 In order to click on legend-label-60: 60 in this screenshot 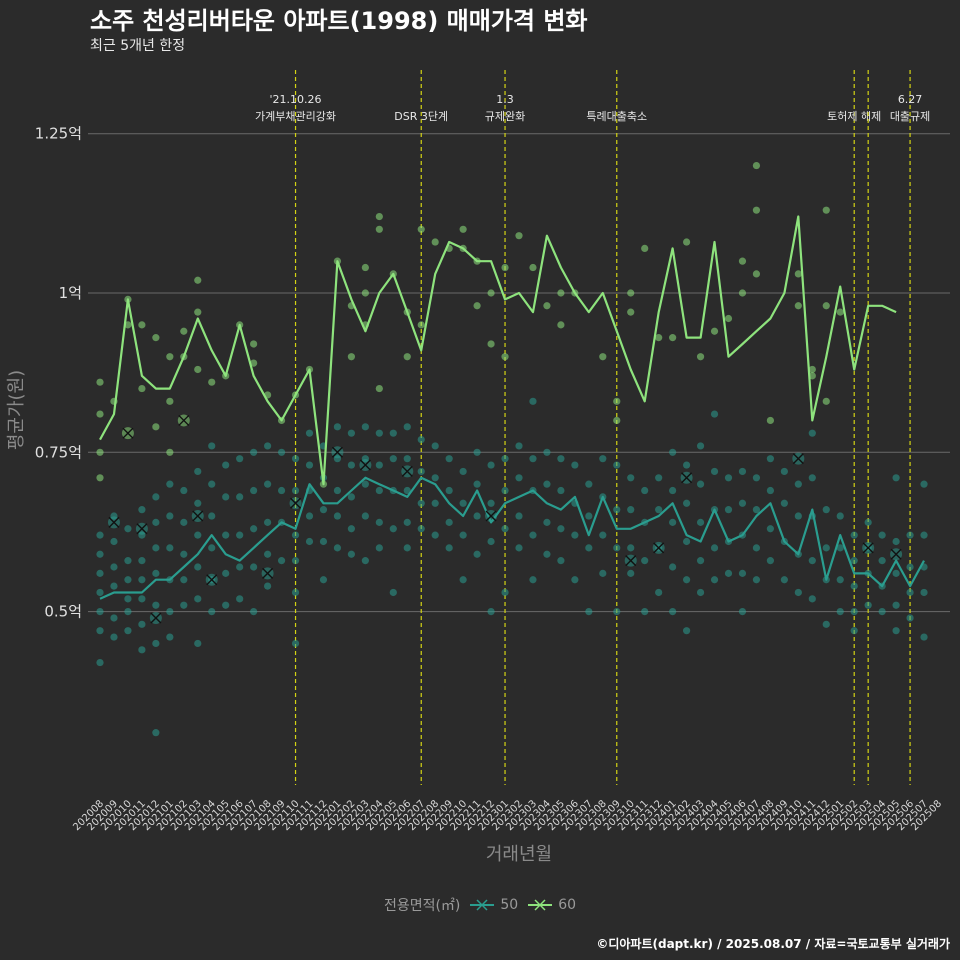, I will do `click(567, 905)`.